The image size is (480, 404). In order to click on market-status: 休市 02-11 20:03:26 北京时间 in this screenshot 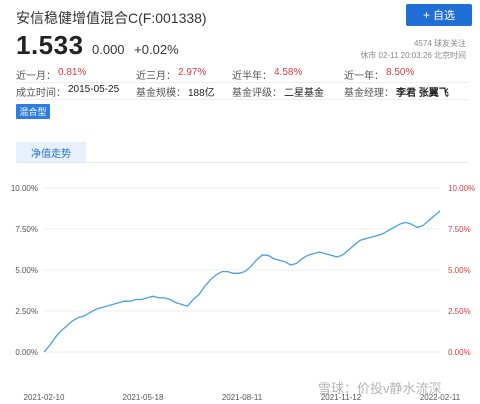, I will do `click(413, 55)`.